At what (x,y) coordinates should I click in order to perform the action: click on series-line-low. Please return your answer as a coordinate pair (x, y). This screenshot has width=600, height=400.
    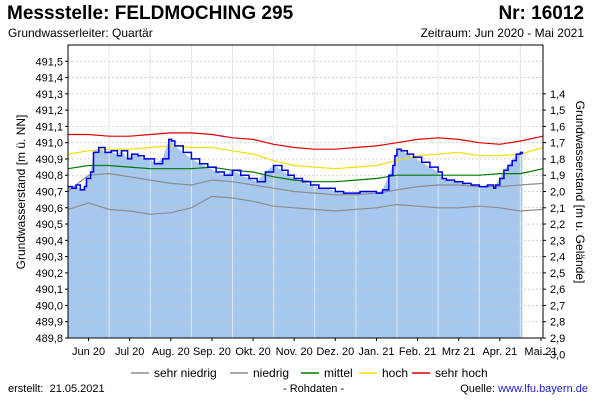
    Looking at the image, I should click on (305, 184).